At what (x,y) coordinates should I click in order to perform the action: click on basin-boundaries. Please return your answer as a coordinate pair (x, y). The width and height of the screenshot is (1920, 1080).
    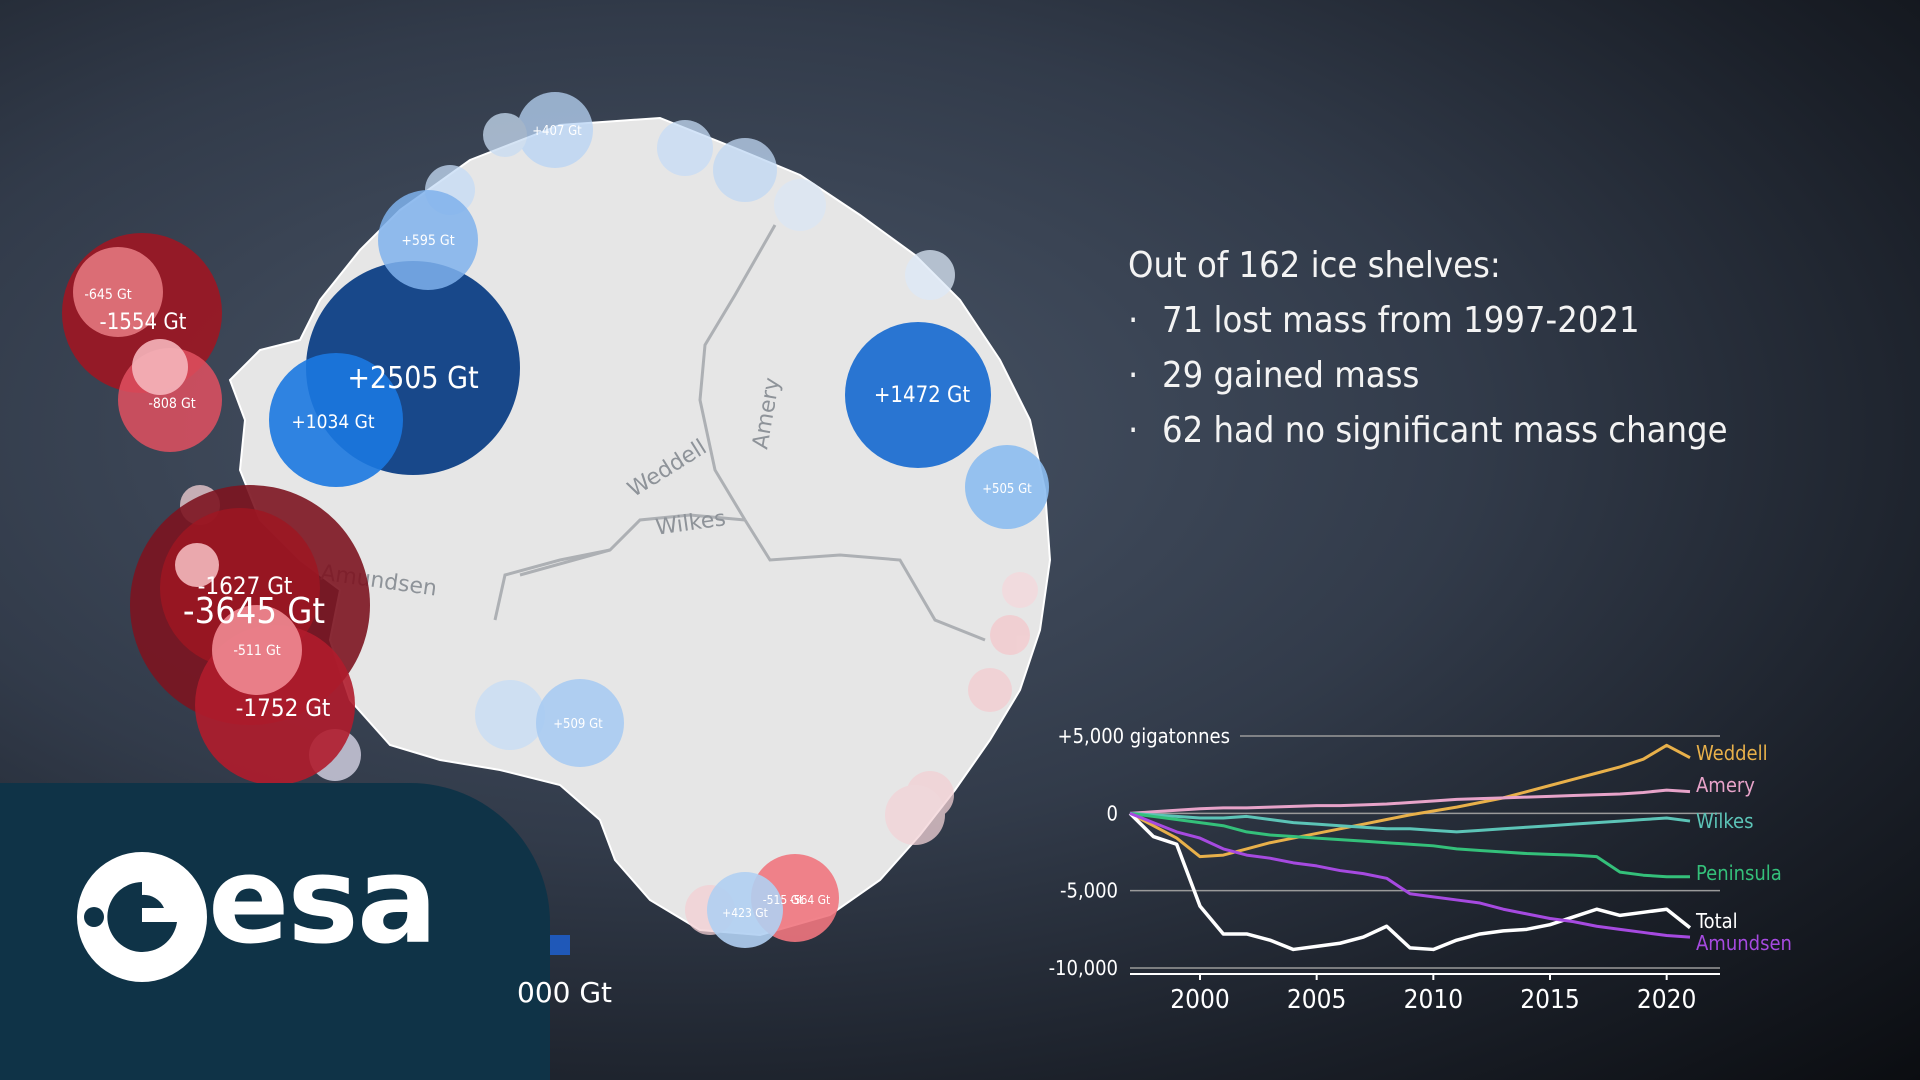
    Looking at the image, I should click on (739, 433).